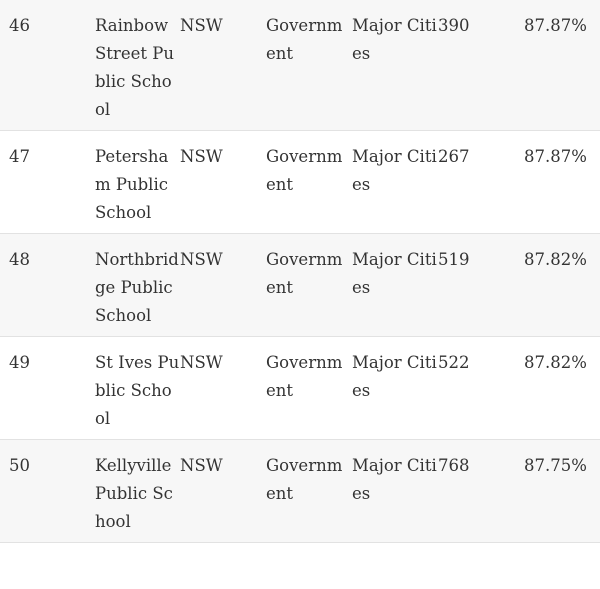 Image resolution: width=600 pixels, height=589 pixels. Describe the element at coordinates (134, 67) in the screenshot. I see `school-name-cell: Rainbow Street Public School` at that location.